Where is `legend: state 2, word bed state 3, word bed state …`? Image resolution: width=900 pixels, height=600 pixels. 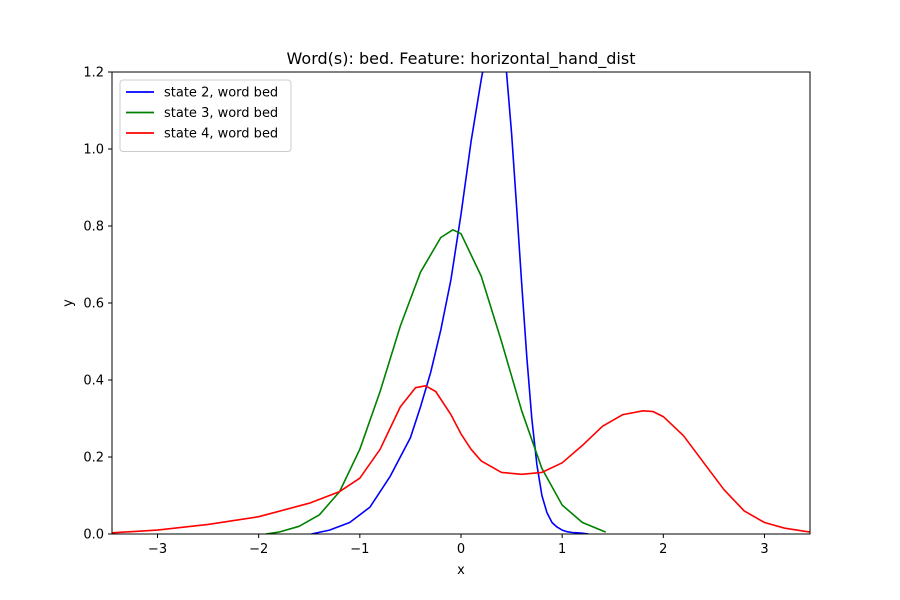
legend: state 2, word bed state 3, word bed state … is located at coordinates (205, 115).